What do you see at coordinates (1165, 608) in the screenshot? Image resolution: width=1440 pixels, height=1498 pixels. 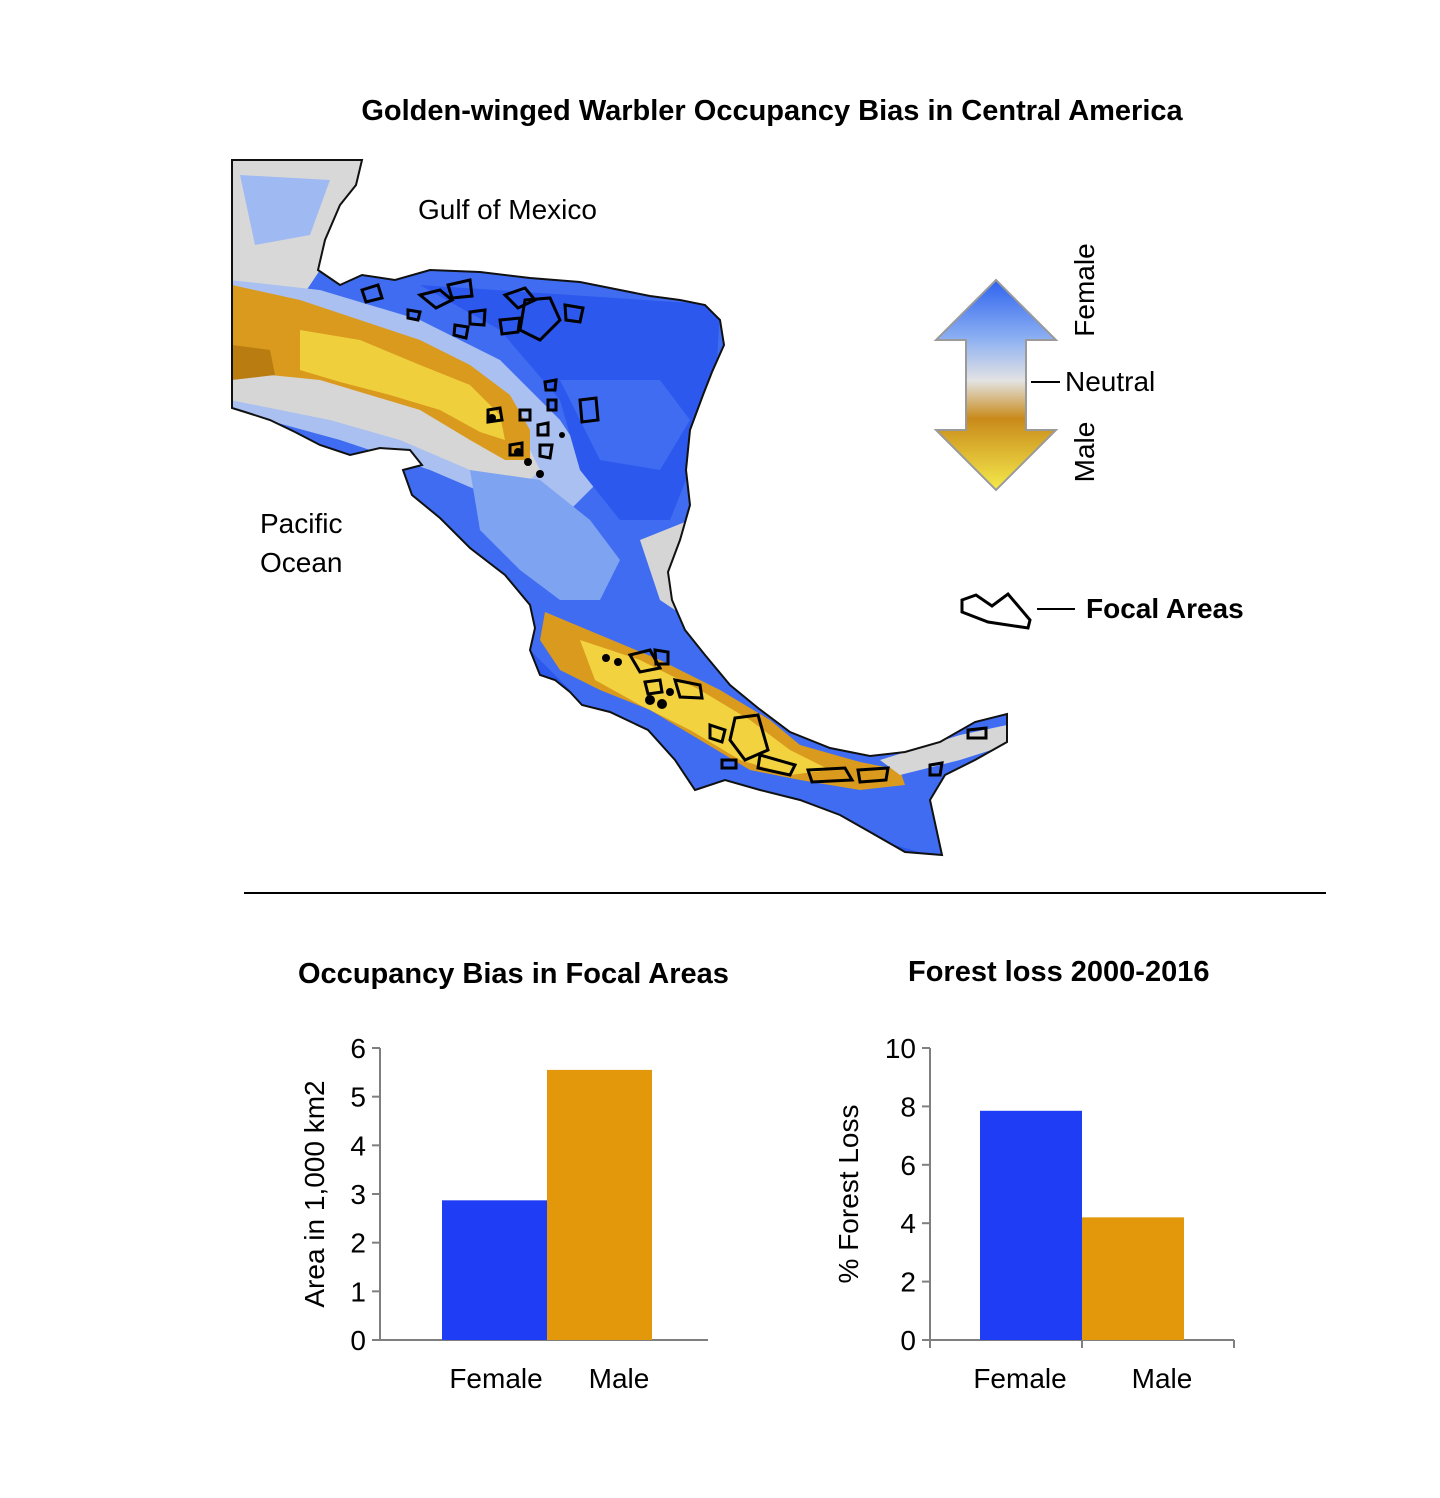 I see `legend-focal-areas-label: Focal Areas` at bounding box center [1165, 608].